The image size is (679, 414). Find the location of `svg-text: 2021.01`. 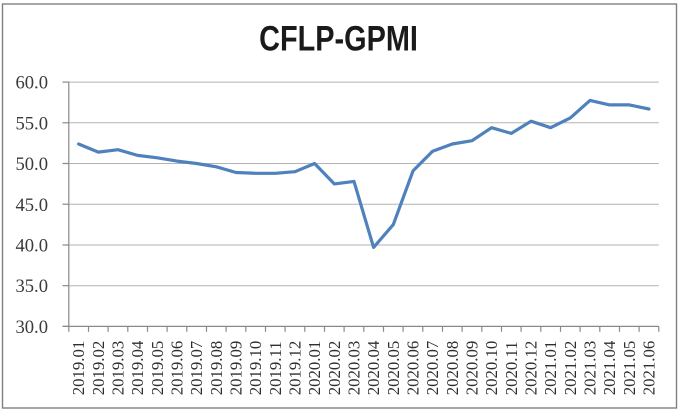

svg-text: 2021.01 is located at coordinates (550, 368).